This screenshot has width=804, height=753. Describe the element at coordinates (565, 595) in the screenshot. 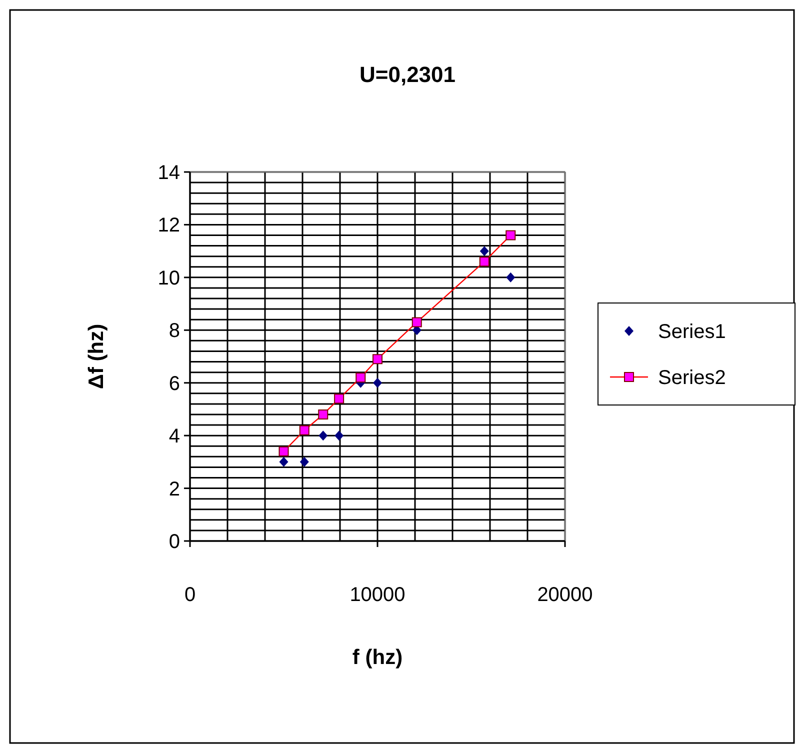

I see `x-tick-label: 20000` at that location.